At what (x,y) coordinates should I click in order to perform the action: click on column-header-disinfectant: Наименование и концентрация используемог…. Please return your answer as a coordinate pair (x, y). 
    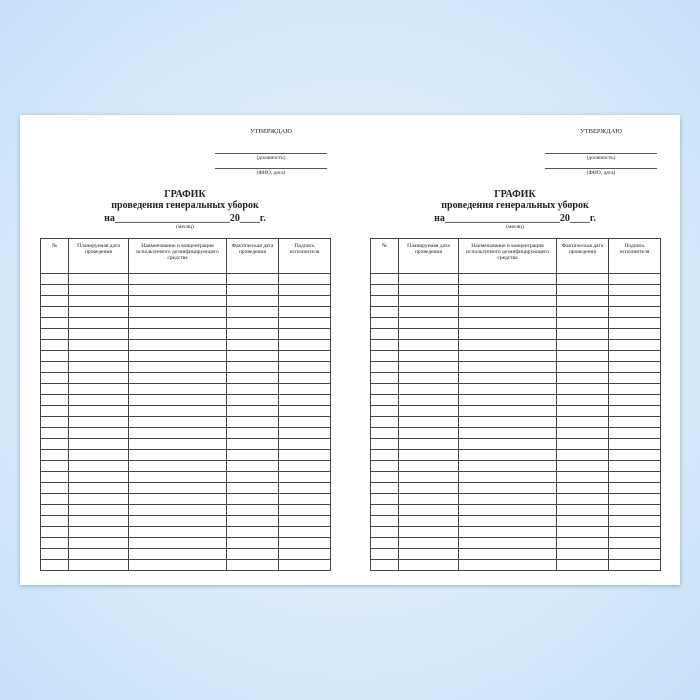
    Looking at the image, I should click on (177, 256).